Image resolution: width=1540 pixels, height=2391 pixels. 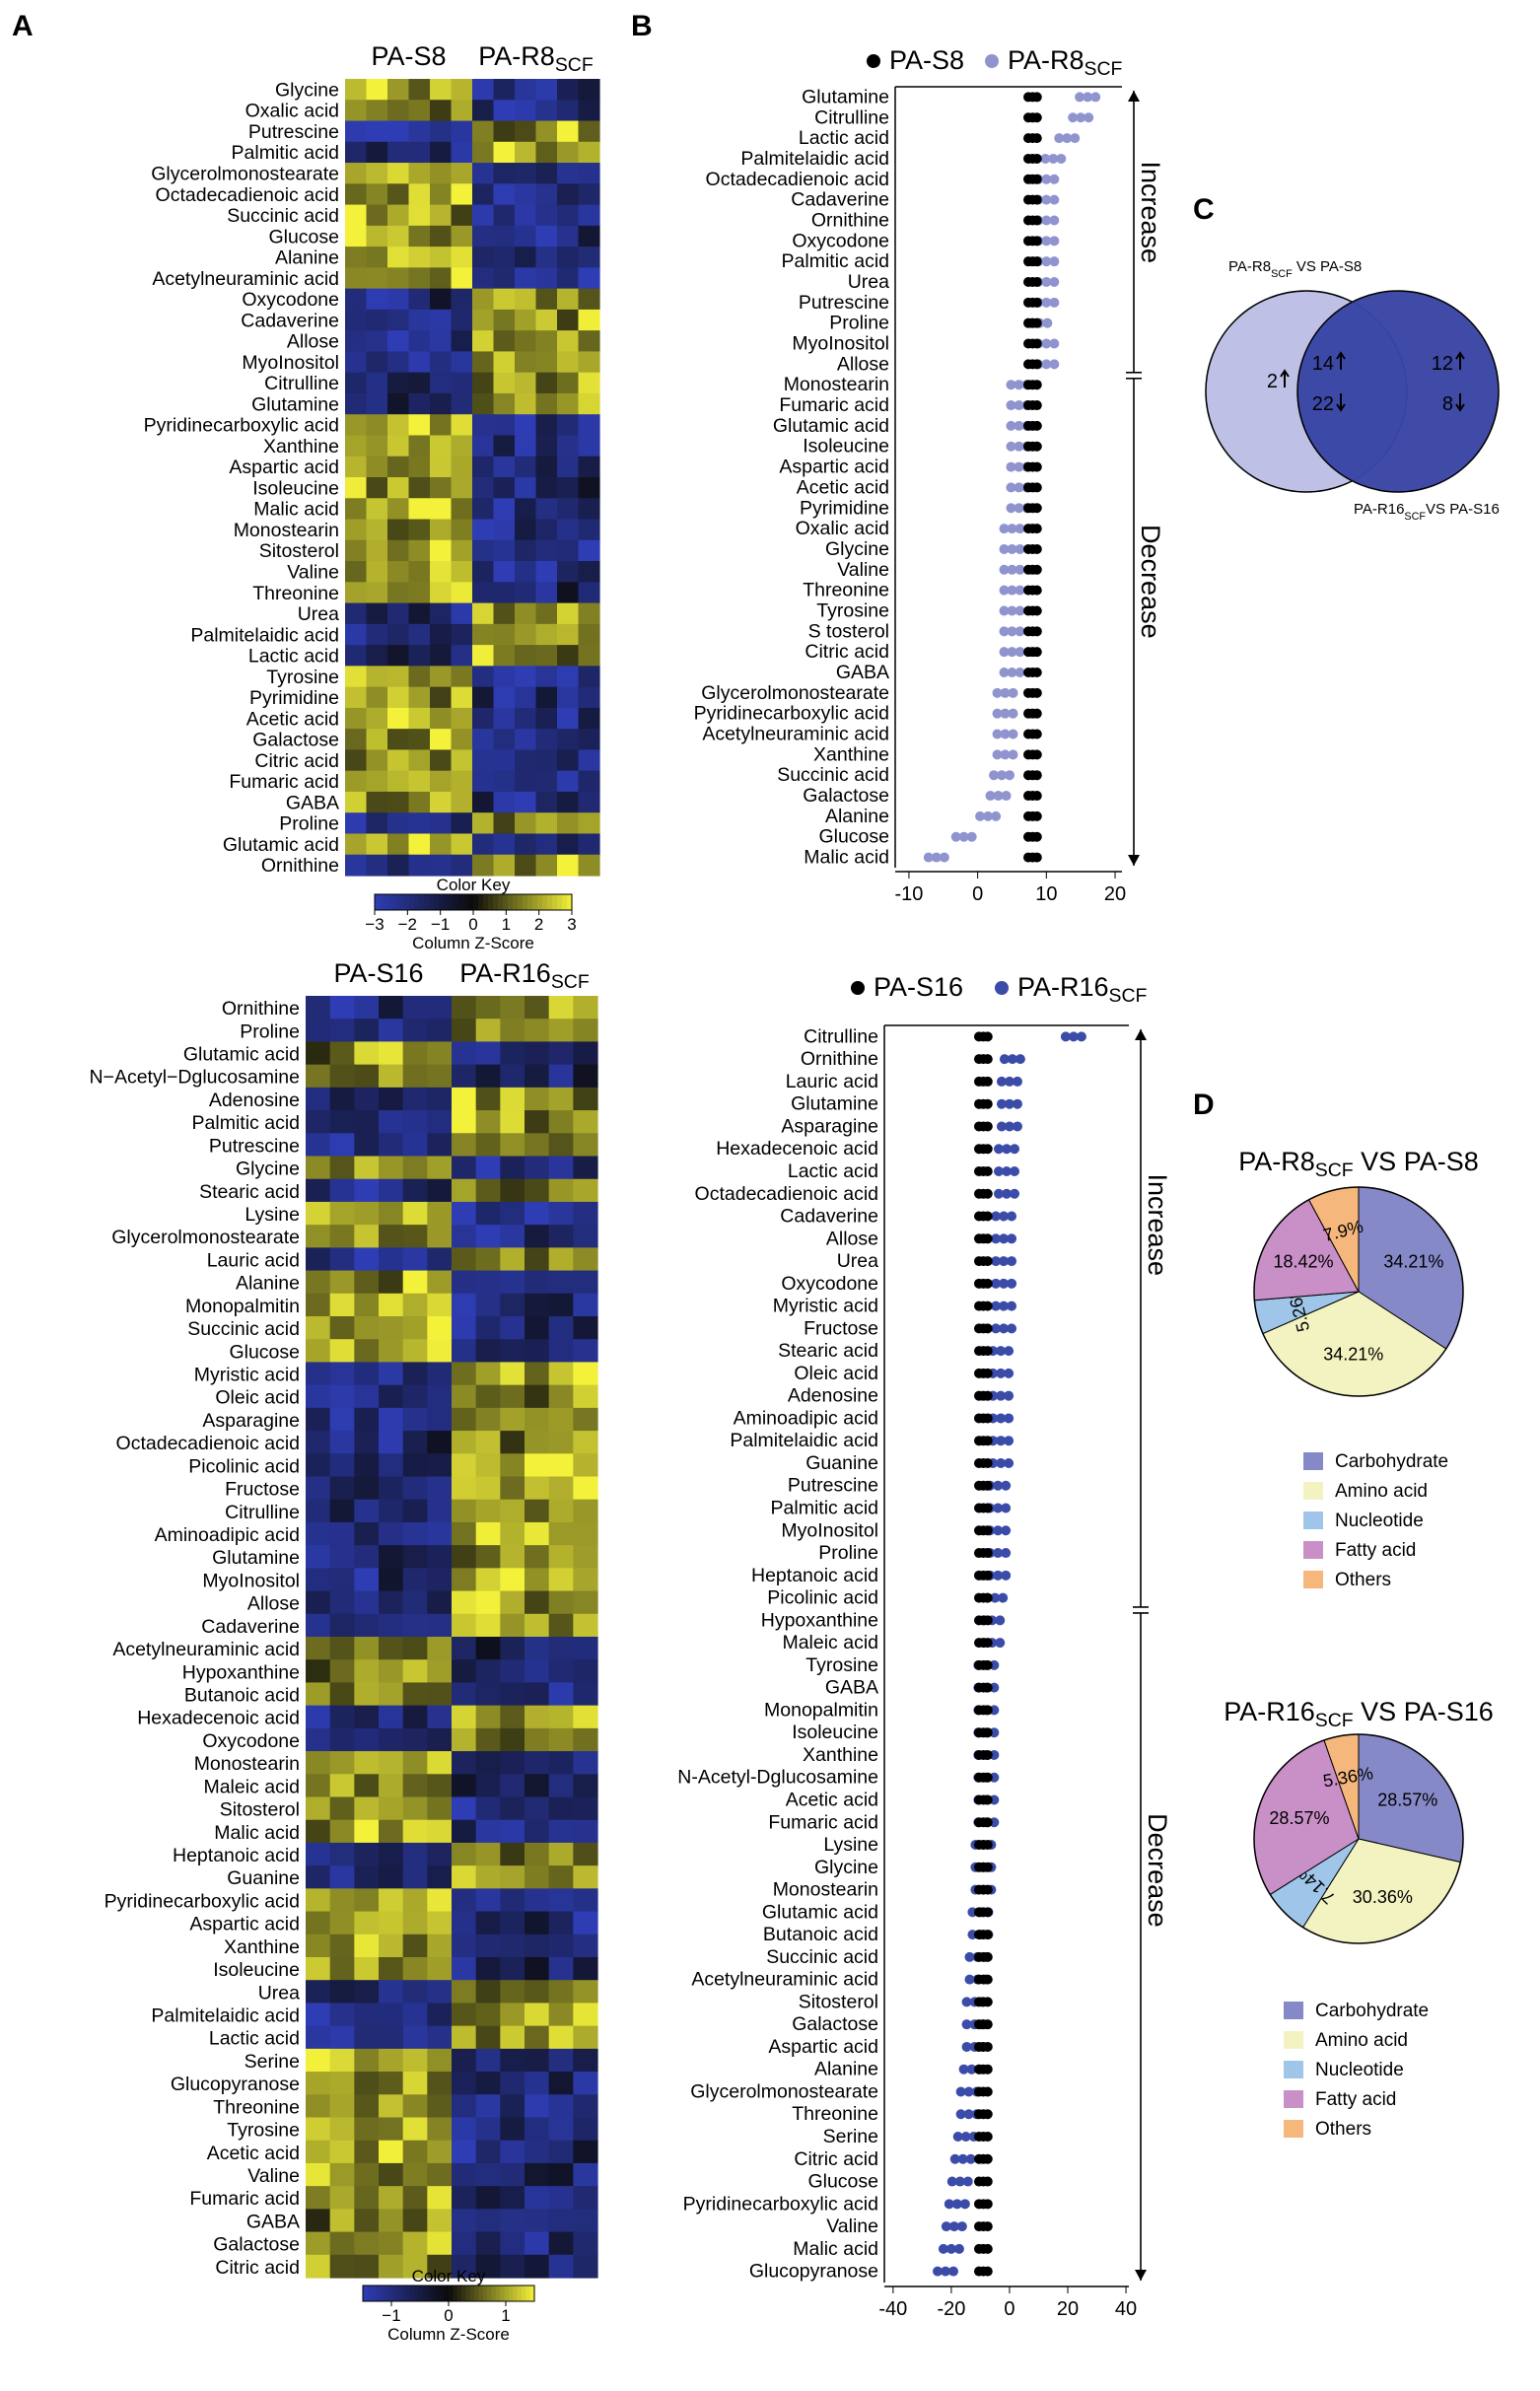 What do you see at coordinates (251, 1580) in the screenshot?
I see `heatmap-row-label: MyoInositol` at bounding box center [251, 1580].